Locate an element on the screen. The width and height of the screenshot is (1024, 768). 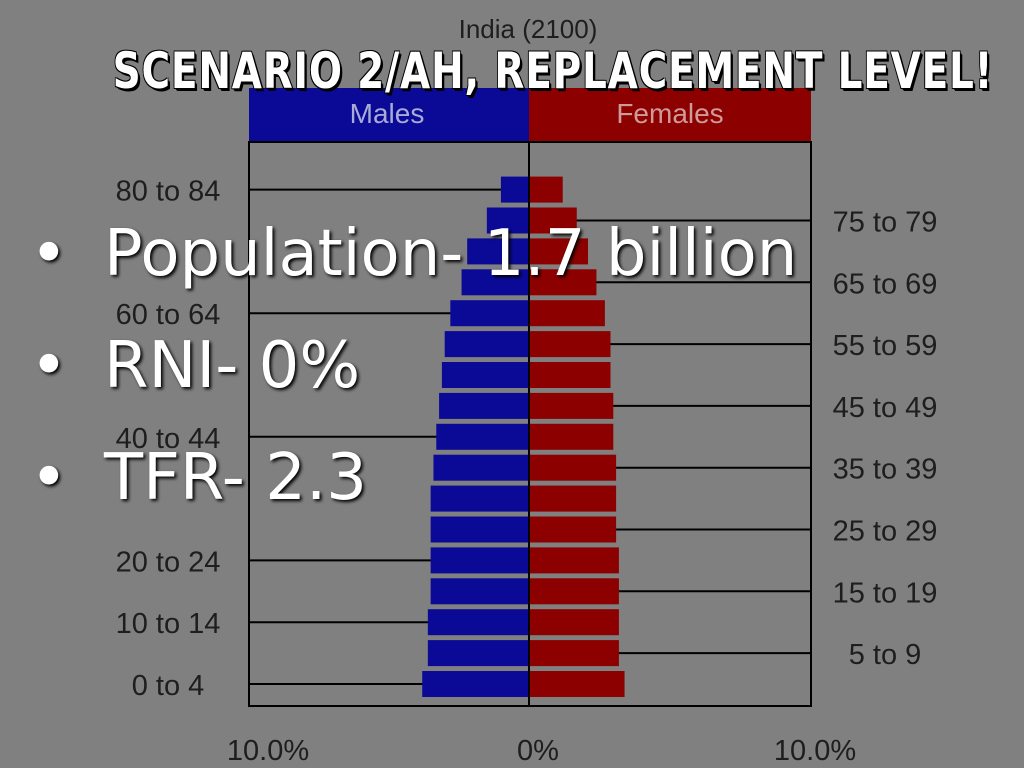
x-tick-center: 0% is located at coordinates (538, 751).